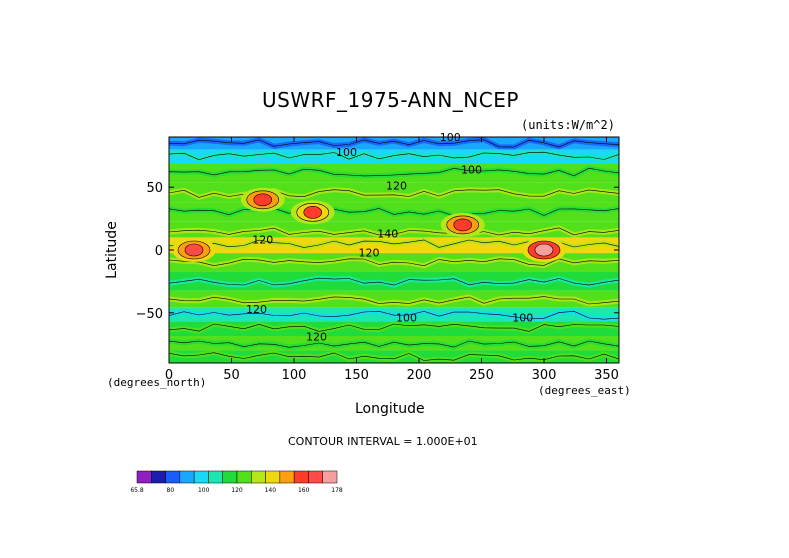  I want to click on x-tick-label: 150, so click(356, 375).